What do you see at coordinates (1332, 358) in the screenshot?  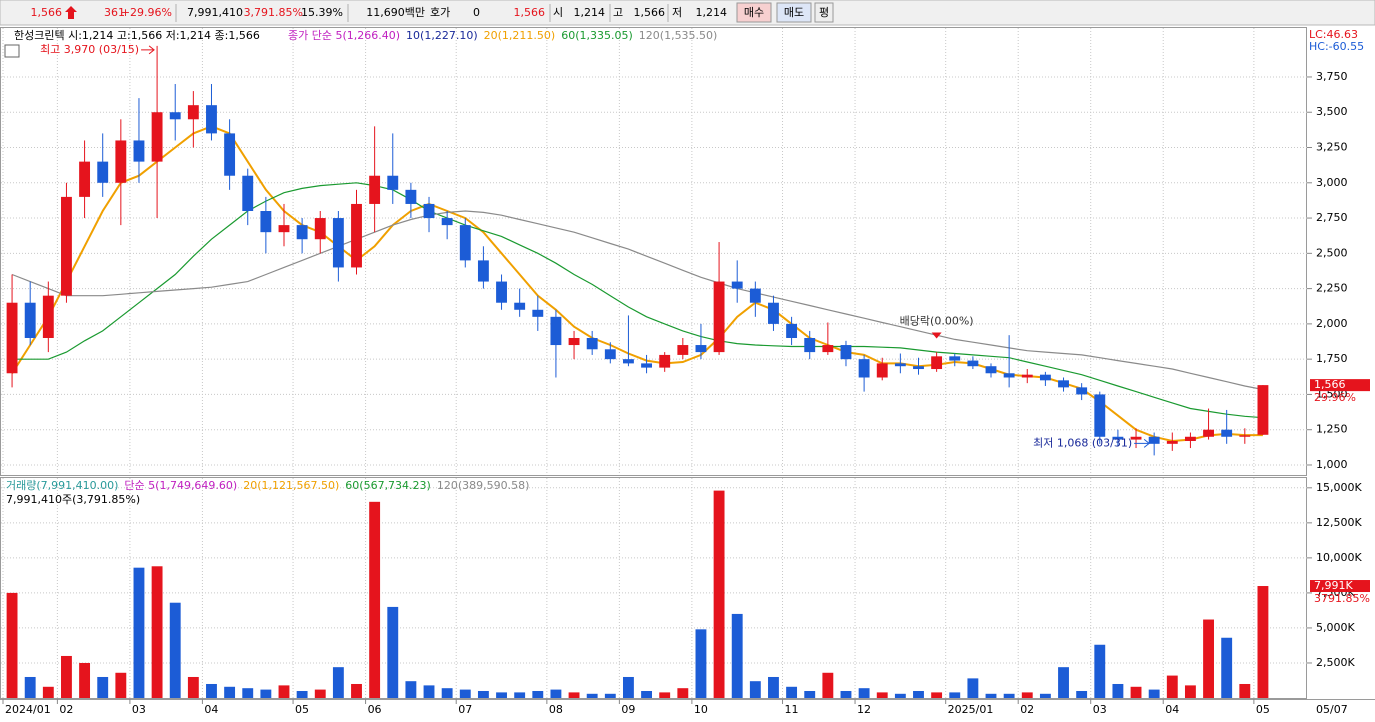 I see `y-tick-label: 1,750` at bounding box center [1332, 358].